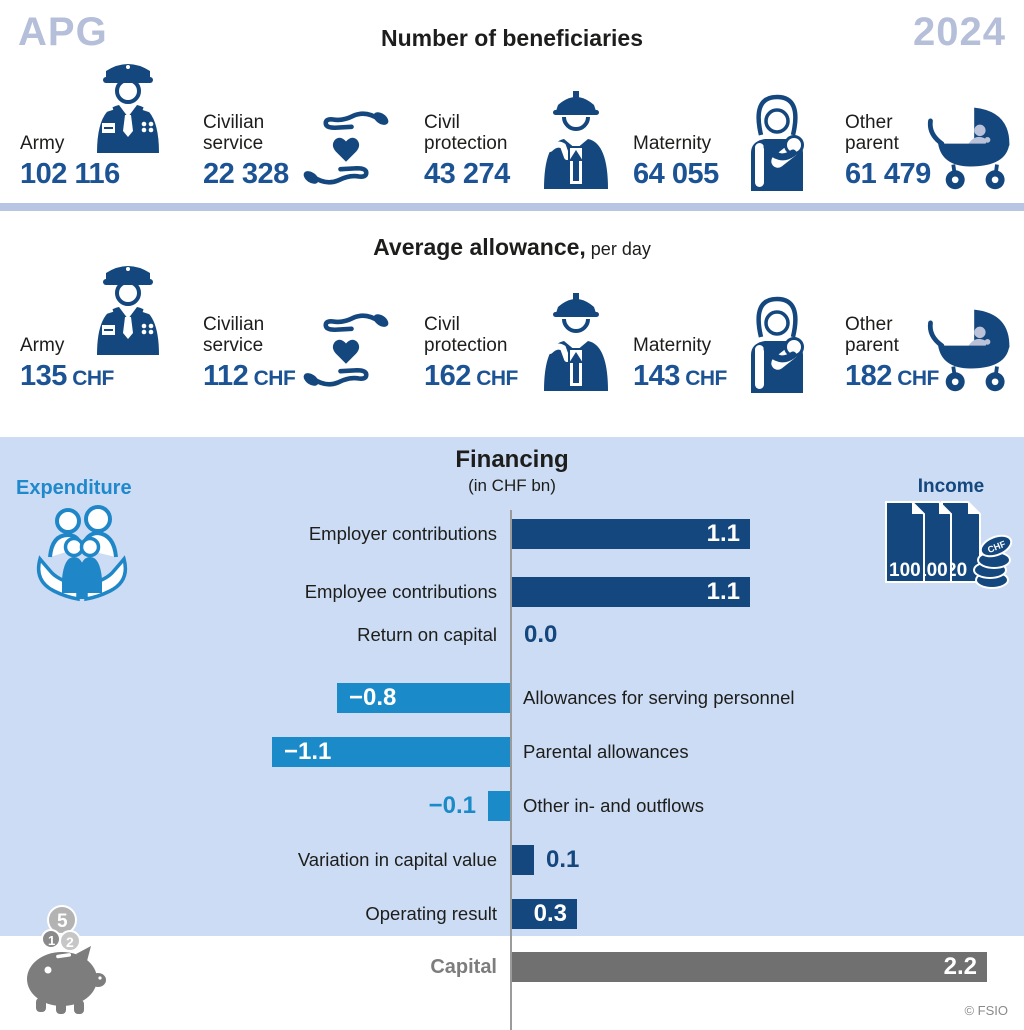 Image resolution: width=1024 pixels, height=1030 pixels. I want to click on beneficiaries-title: Number of beneficiaries, so click(512, 38).